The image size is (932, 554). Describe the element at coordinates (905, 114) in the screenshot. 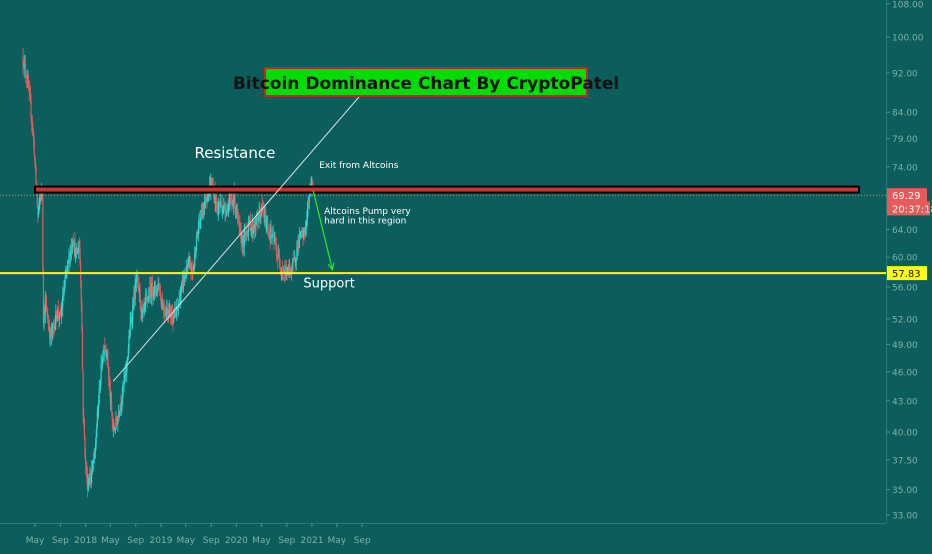

I see `y-tick-label: 84.00` at that location.